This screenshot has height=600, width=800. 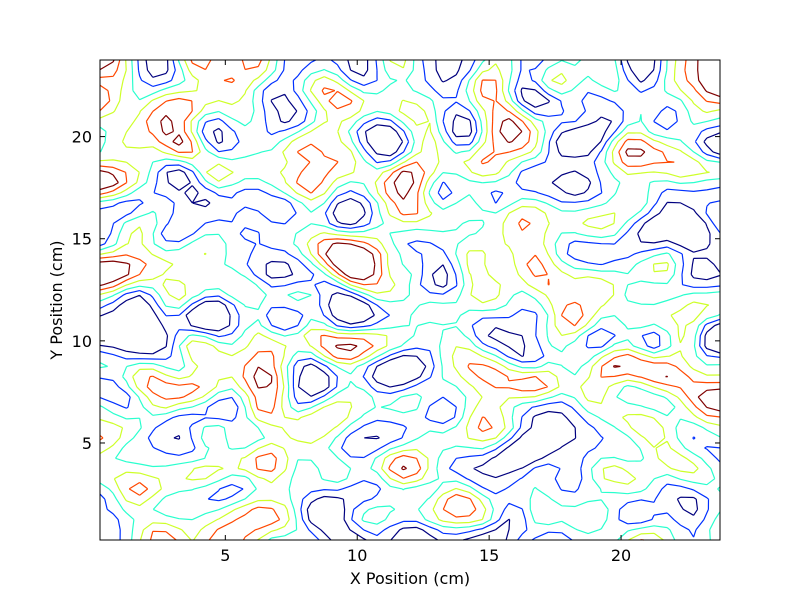 What do you see at coordinates (82, 341) in the screenshot?
I see `y-tick-label: 10` at bounding box center [82, 341].